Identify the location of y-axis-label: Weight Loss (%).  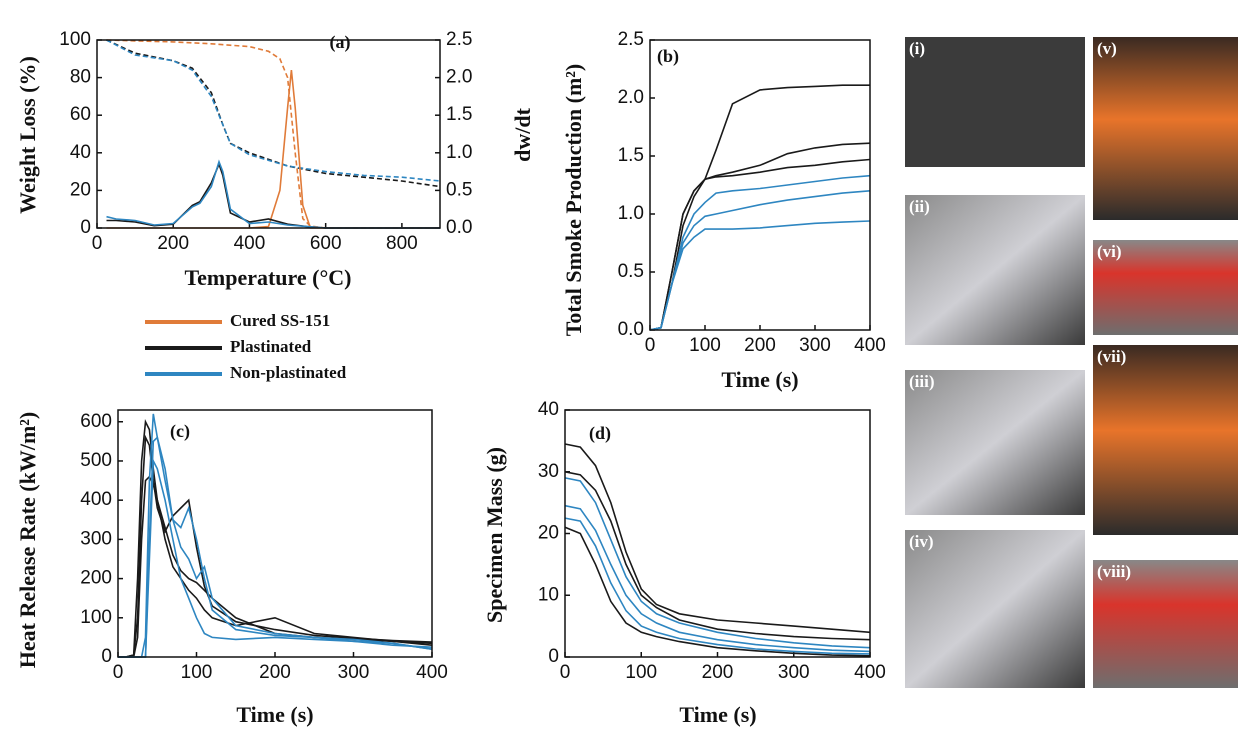
(27, 135).